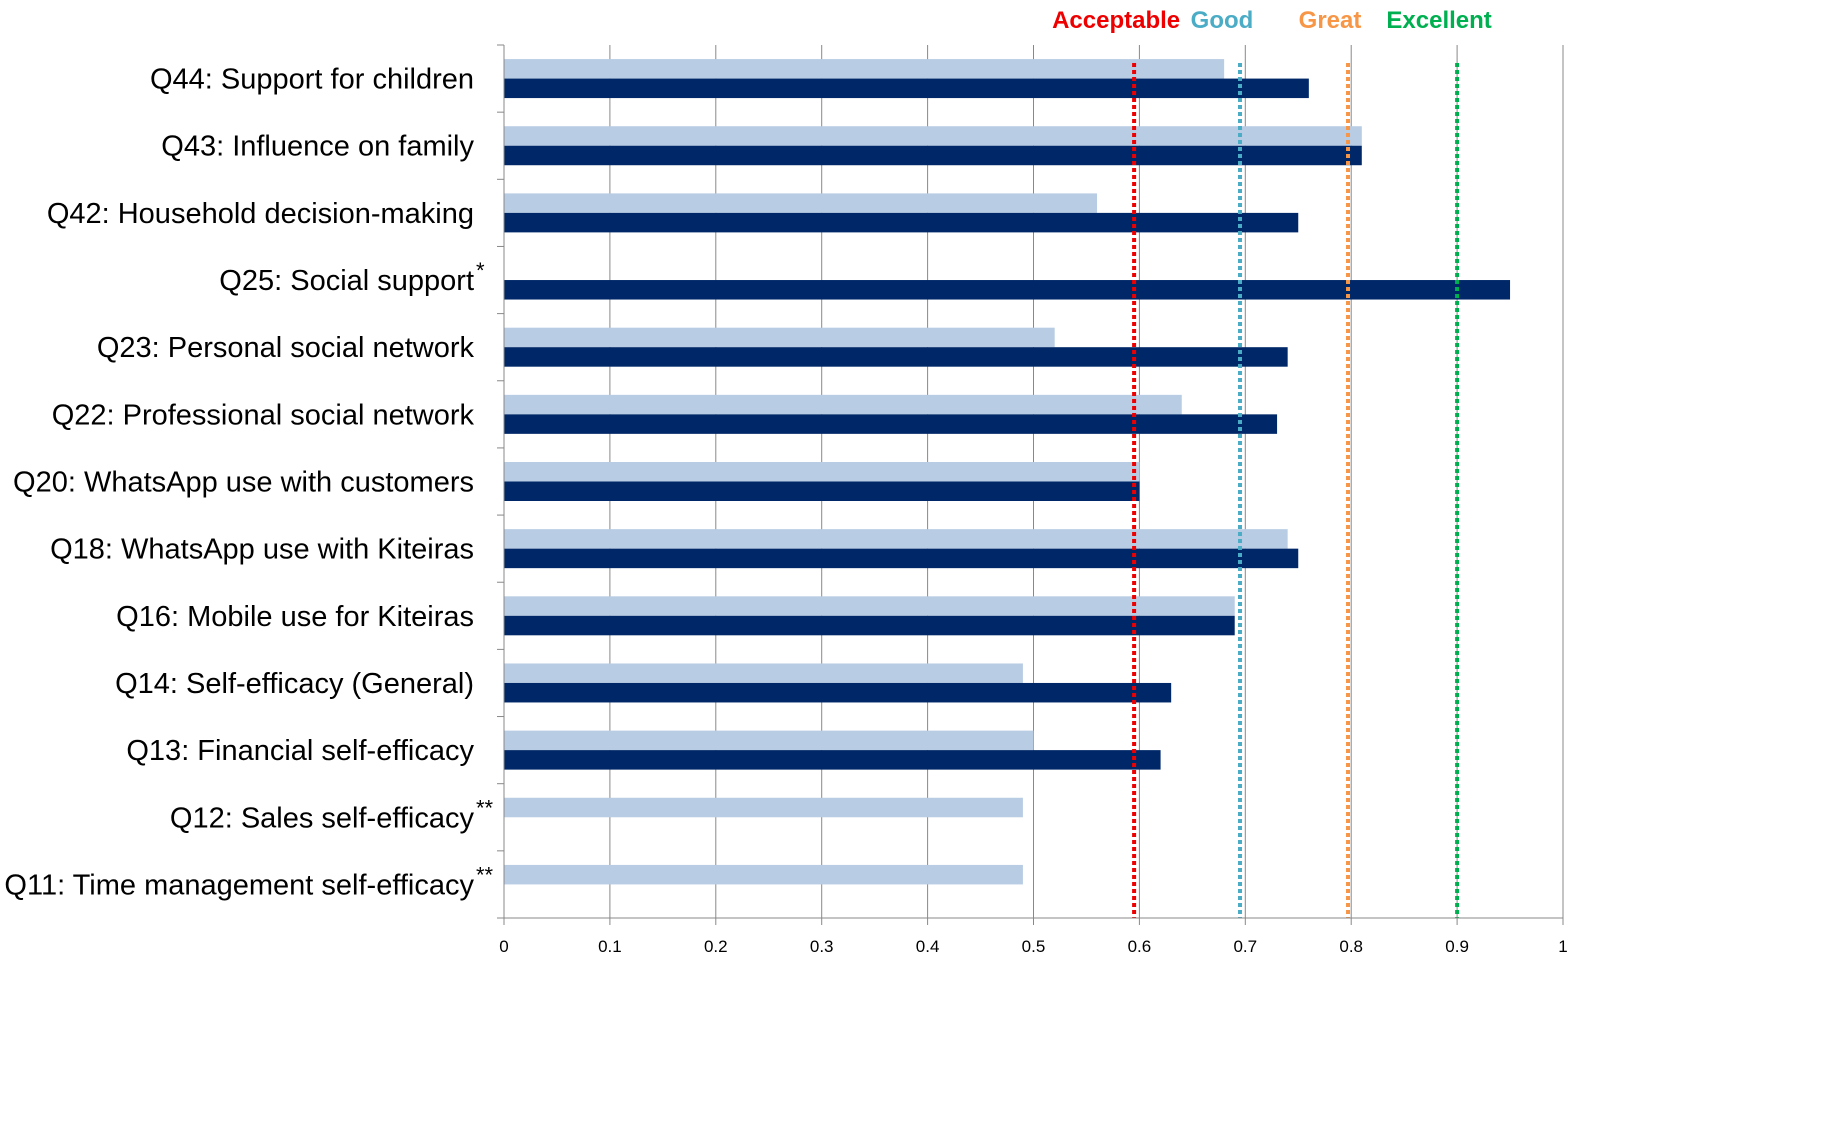 Image resolution: width=1845 pixels, height=1131 pixels. What do you see at coordinates (716, 946) in the screenshot?
I see `x-tick-label: 0.2` at bounding box center [716, 946].